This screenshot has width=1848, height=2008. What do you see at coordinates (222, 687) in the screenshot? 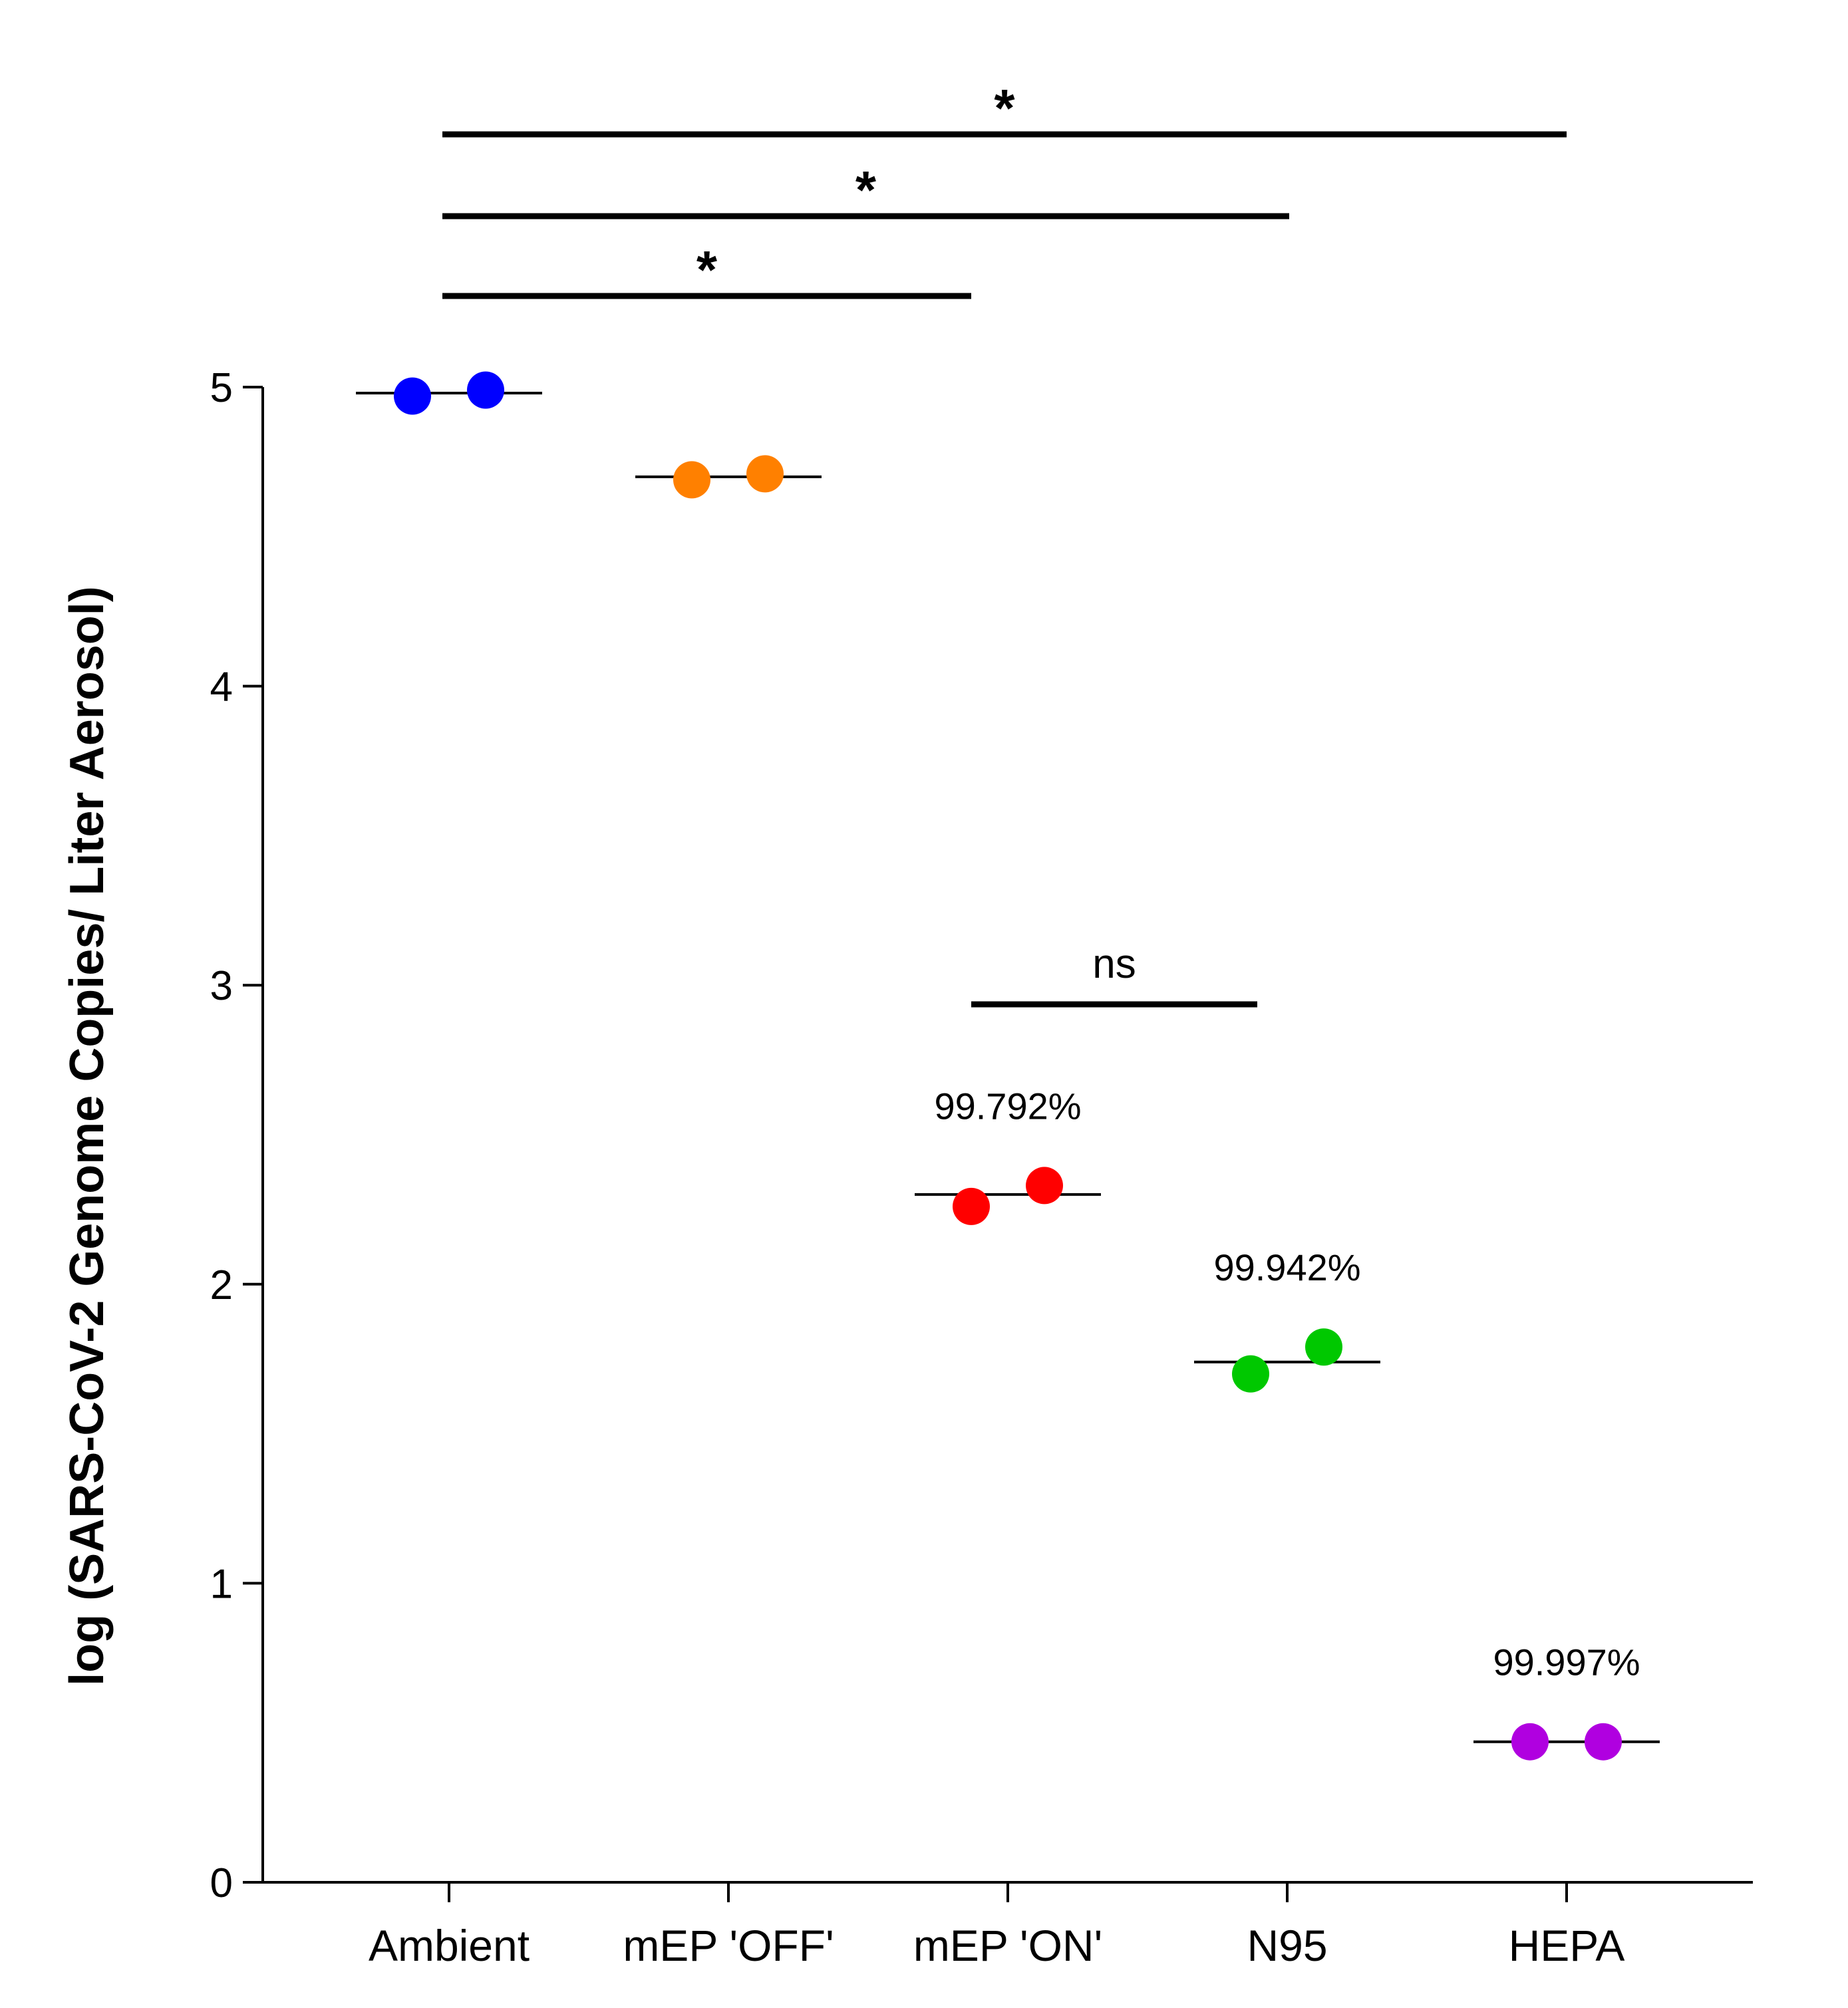
I see `y-tick-label: 4` at bounding box center [222, 687].